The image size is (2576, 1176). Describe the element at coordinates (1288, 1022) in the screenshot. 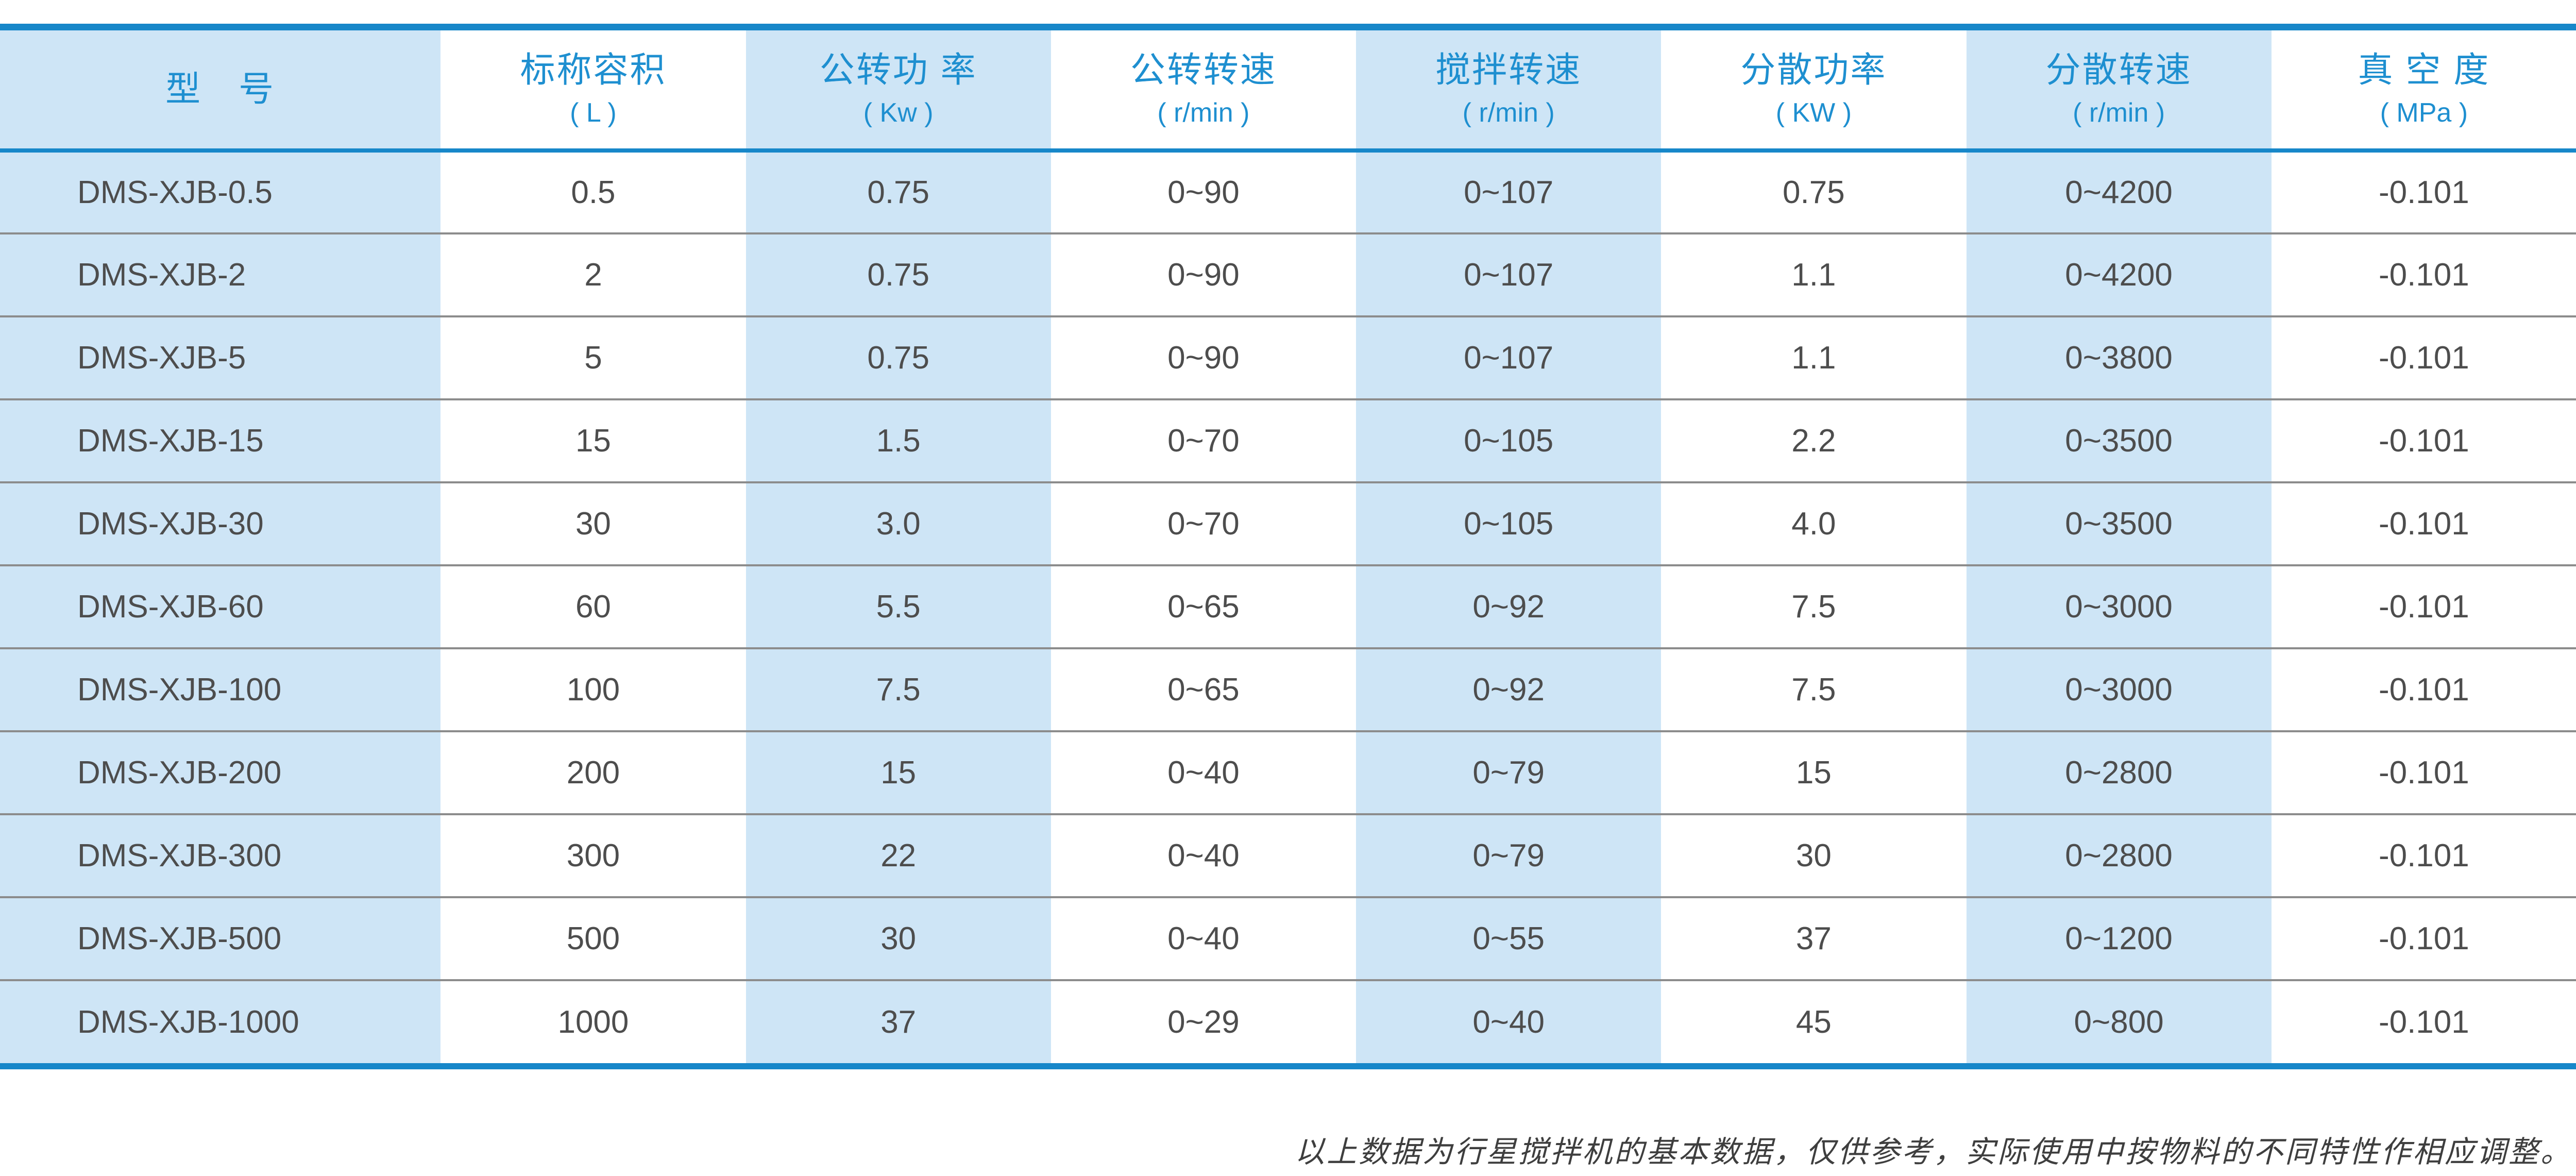

I see `table-row: DMS-XJB-1000 1000 37 0~29 0~40 45 0~800 -0.101` at that location.